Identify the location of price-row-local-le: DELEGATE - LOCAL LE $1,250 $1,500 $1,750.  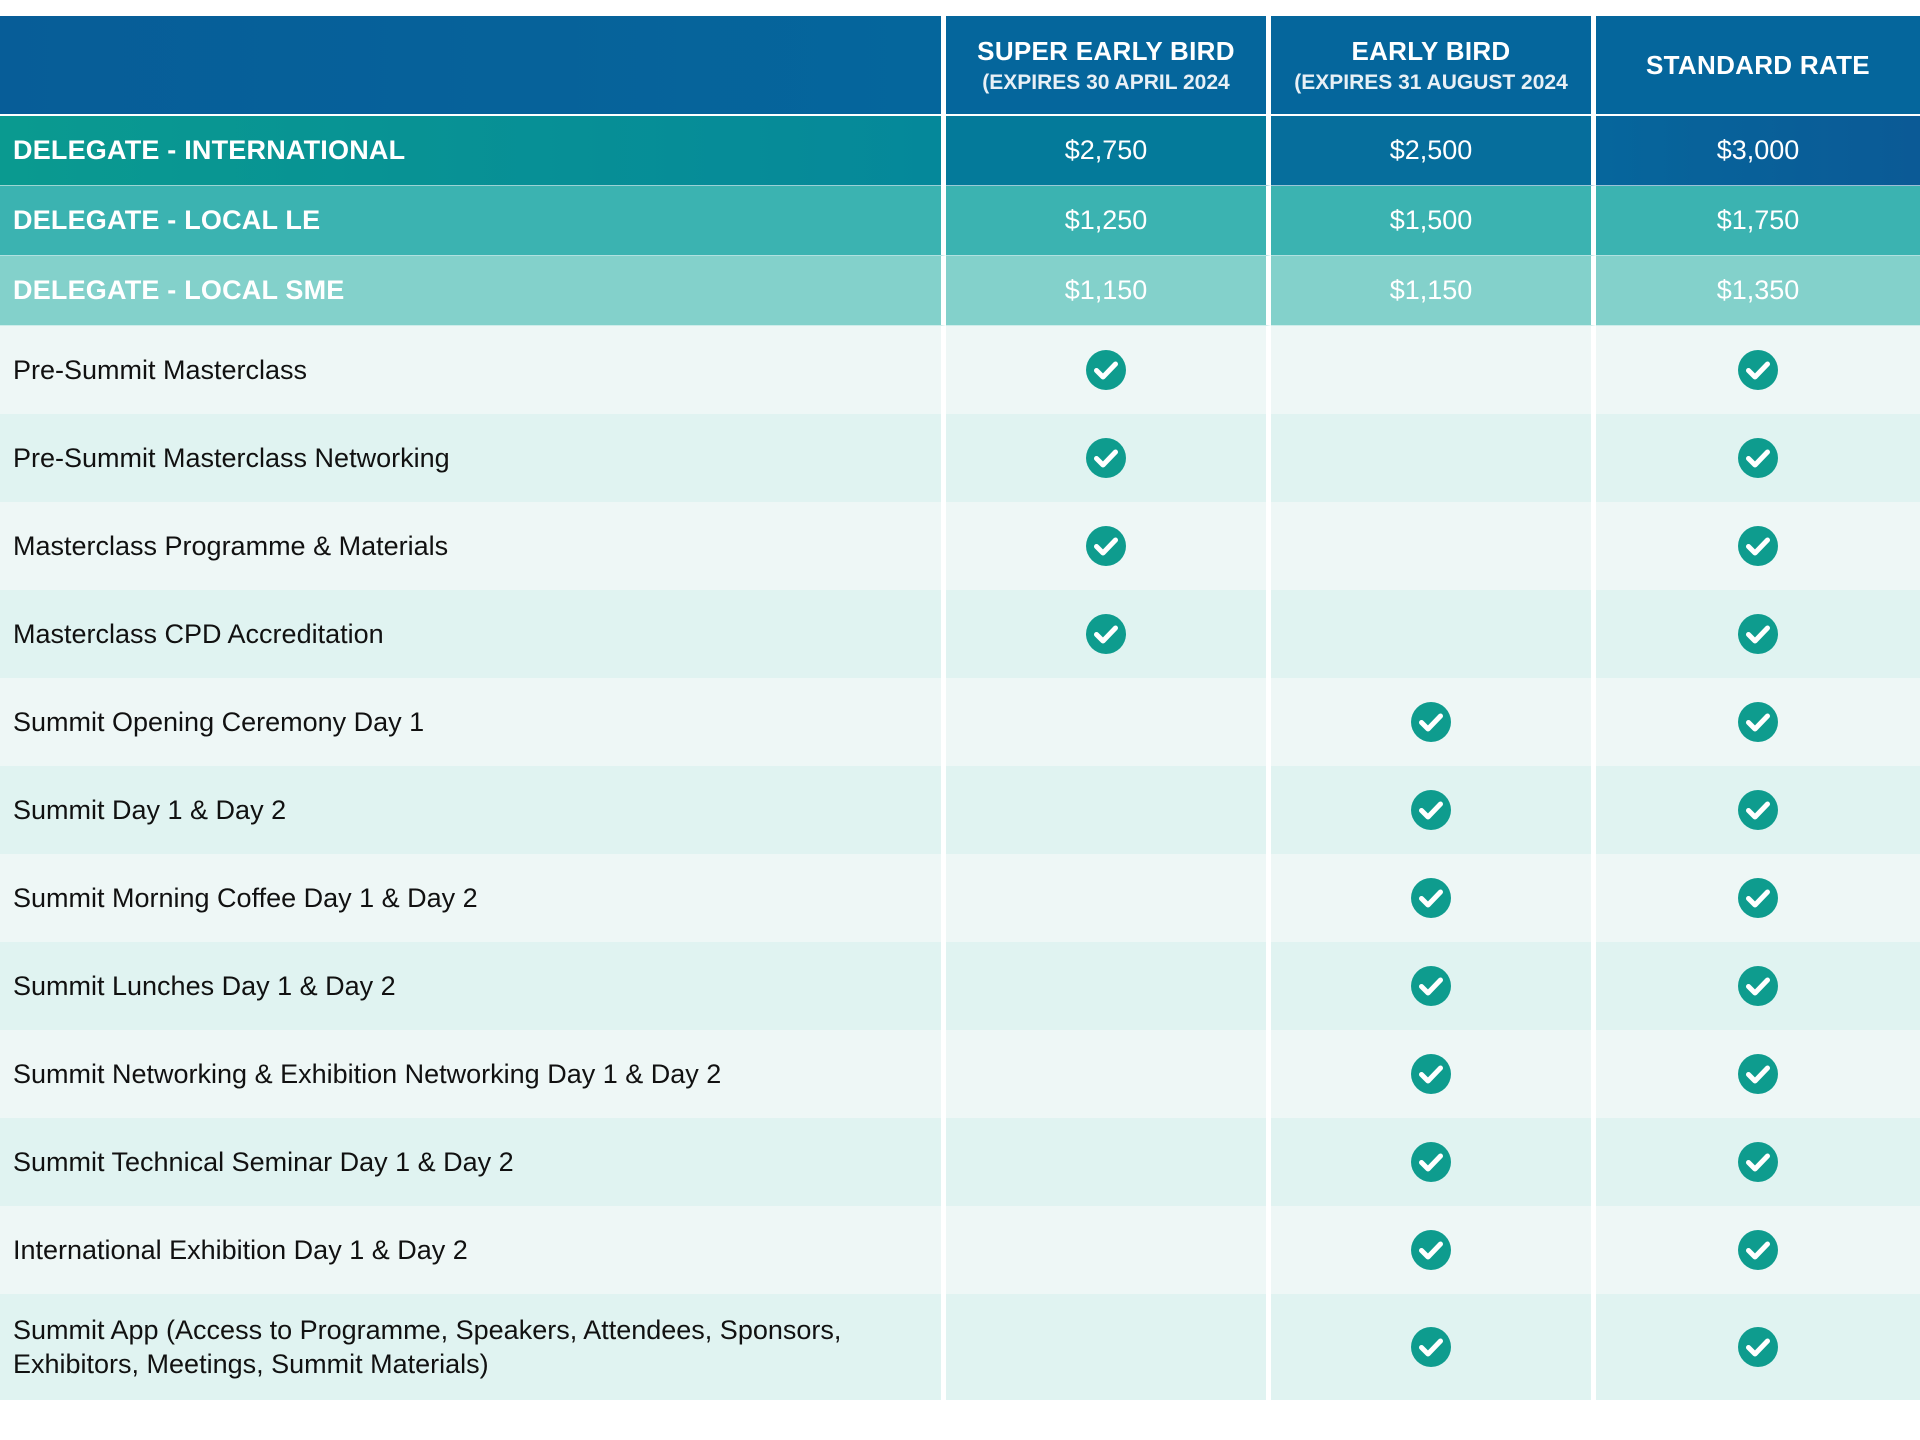
(960, 221).